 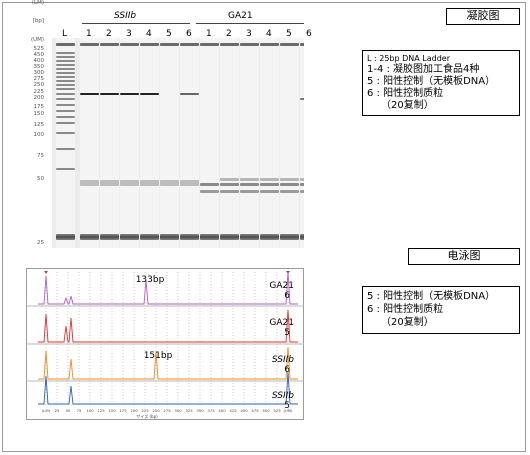 I want to click on group-line-ga21, so click(x=250, y=23).